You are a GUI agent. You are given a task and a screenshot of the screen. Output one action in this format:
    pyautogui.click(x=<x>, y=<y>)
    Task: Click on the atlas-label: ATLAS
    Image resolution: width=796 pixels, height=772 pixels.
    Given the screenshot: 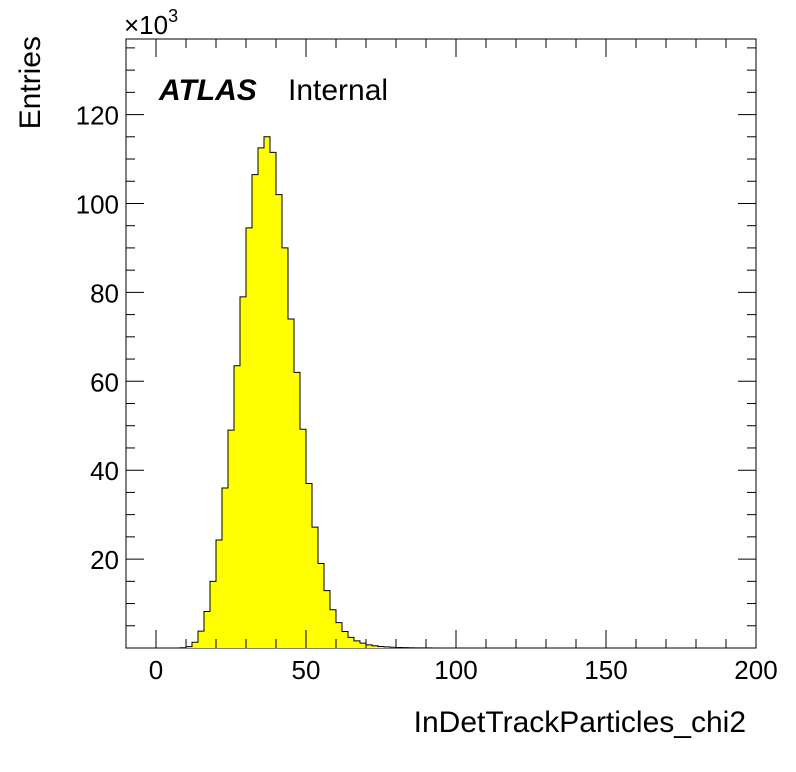 What is the action you would take?
    pyautogui.click(x=207, y=90)
    